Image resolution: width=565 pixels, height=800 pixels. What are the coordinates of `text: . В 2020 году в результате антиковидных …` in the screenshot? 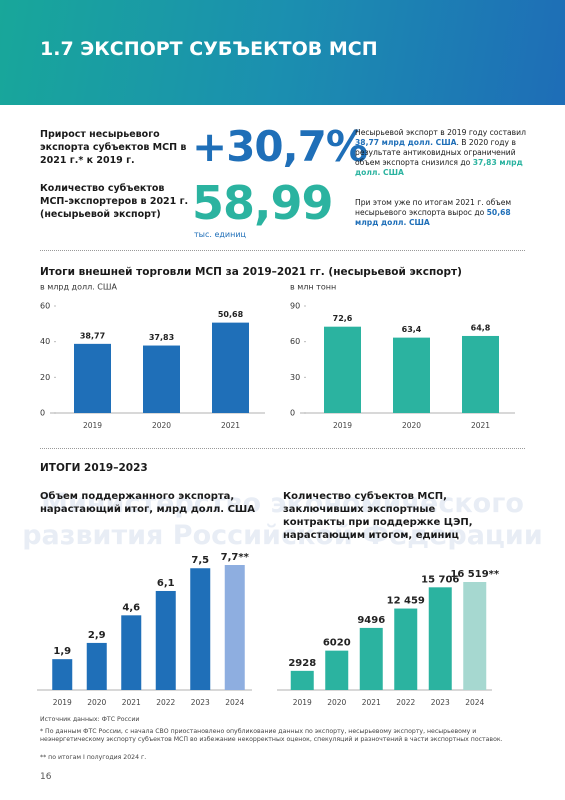 It's located at (435, 152).